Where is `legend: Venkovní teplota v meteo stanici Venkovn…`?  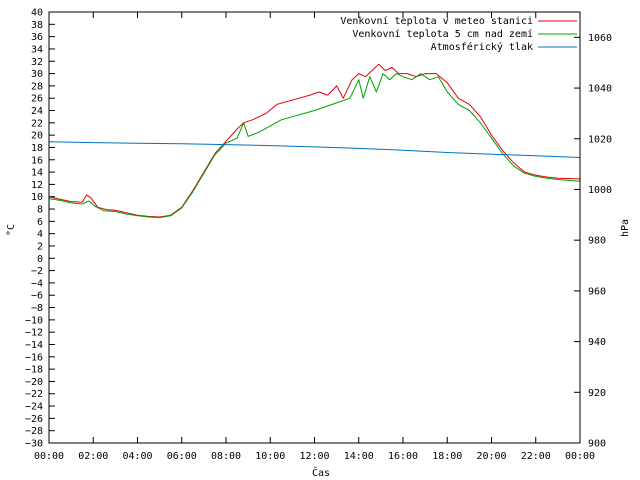
legend: Venkovní teplota v meteo stanici Venkovn… is located at coordinates (458, 34).